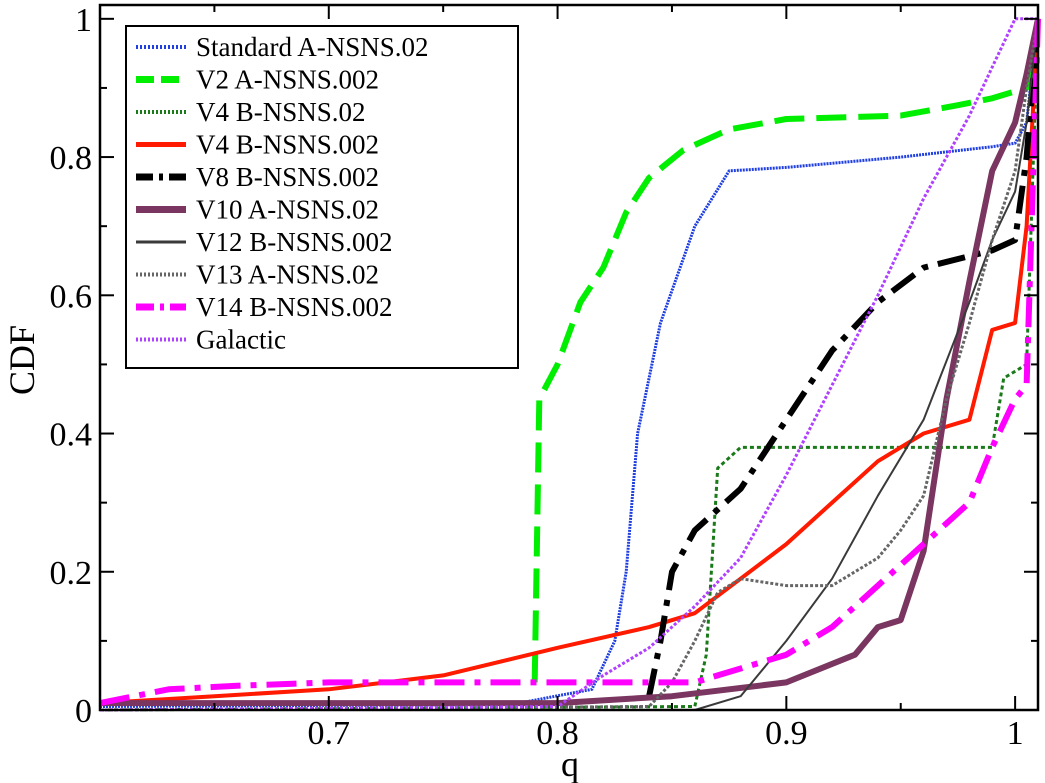  Describe the element at coordinates (71, 296) in the screenshot. I see `y-tick-label: 0.6` at that location.